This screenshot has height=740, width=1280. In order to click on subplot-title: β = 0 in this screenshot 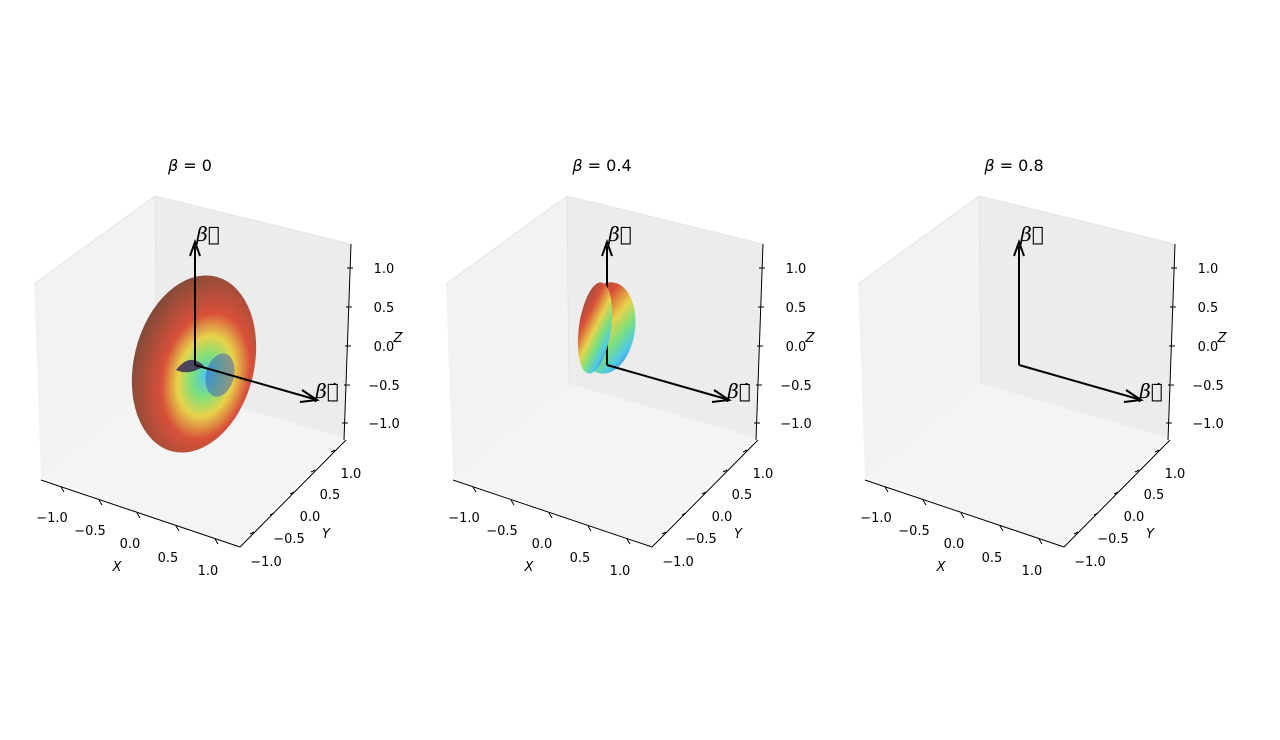, I will do `click(189, 165)`.